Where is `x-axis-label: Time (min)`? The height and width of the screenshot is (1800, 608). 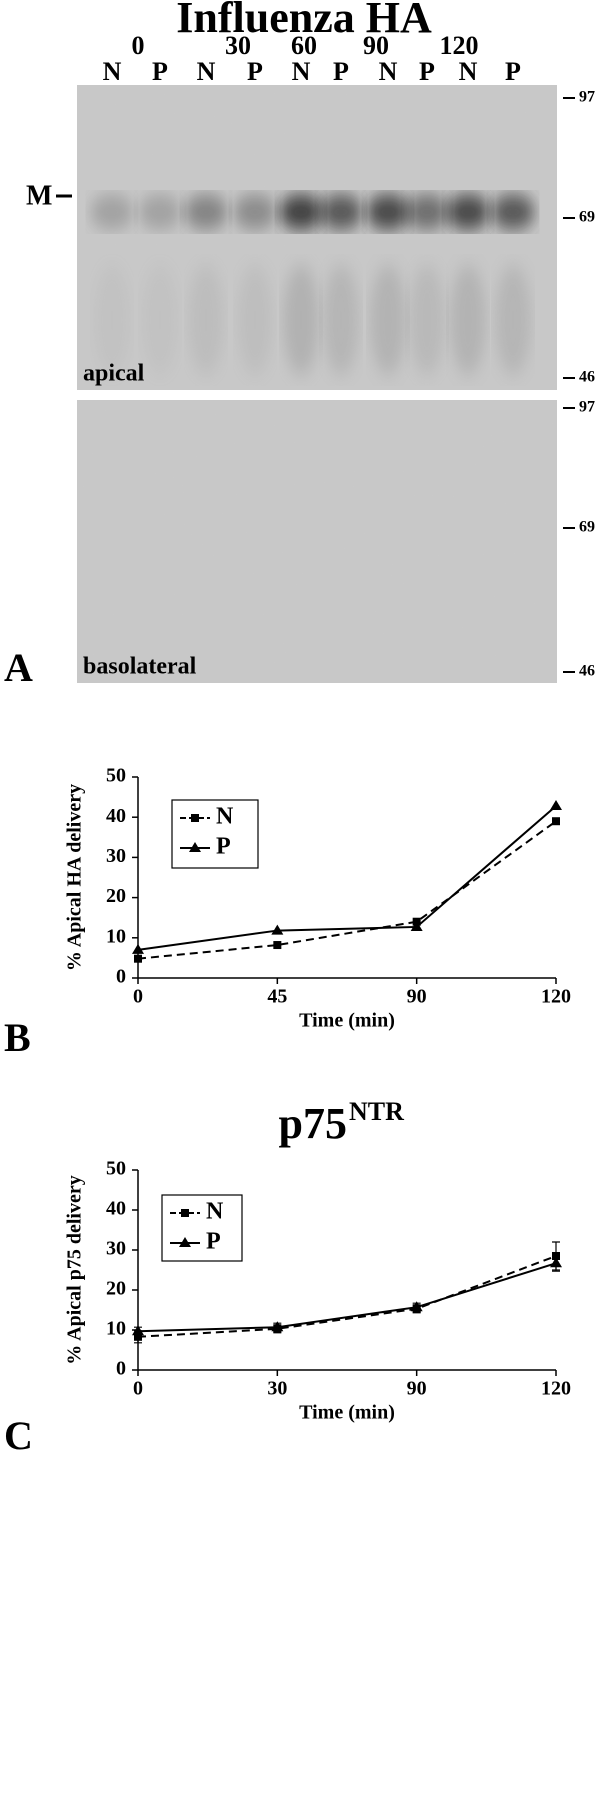 x-axis-label: Time (min) is located at coordinates (347, 1413).